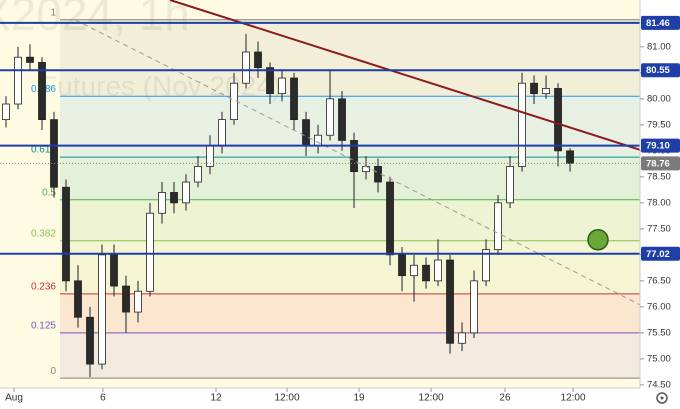  I want to click on price-box-label: 81.46, so click(658, 23).